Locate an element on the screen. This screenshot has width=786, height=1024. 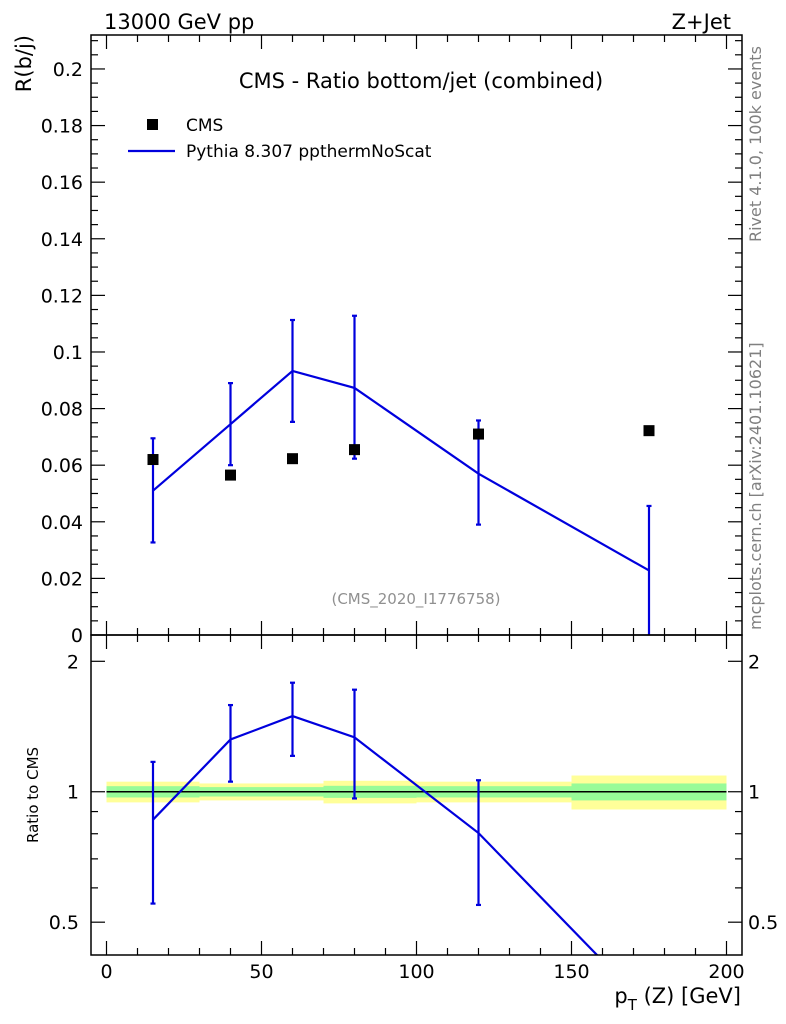
ratio-y-tick-label: 0.5 is located at coordinates (64, 923).